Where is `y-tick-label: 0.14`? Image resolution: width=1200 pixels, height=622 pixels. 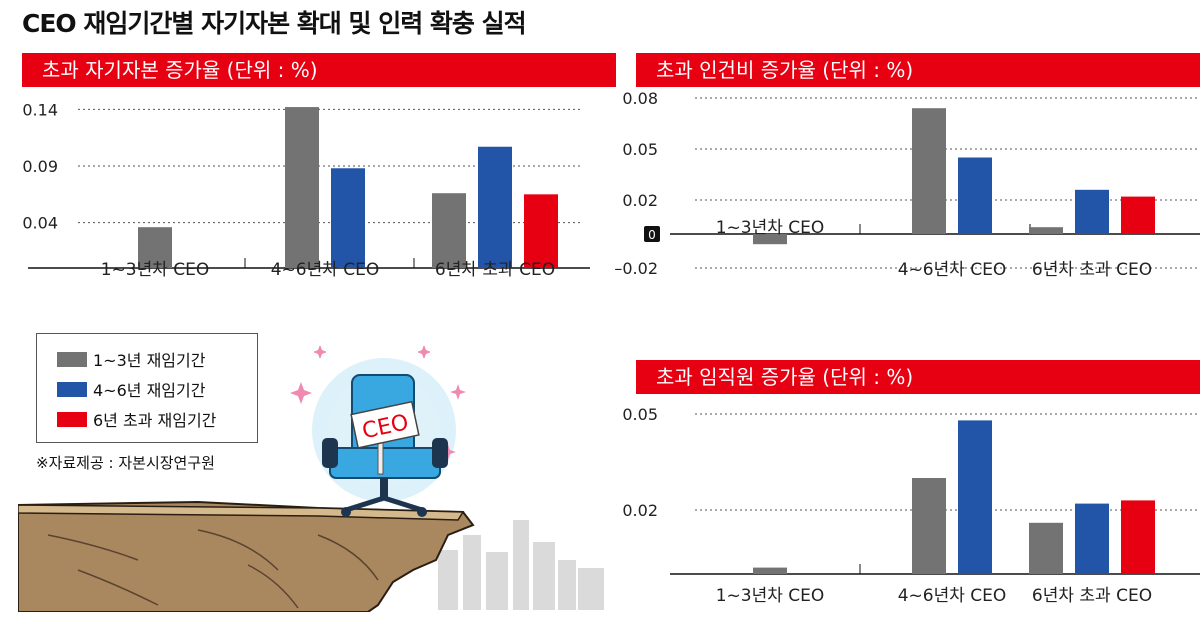 y-tick-label: 0.14 is located at coordinates (40, 109).